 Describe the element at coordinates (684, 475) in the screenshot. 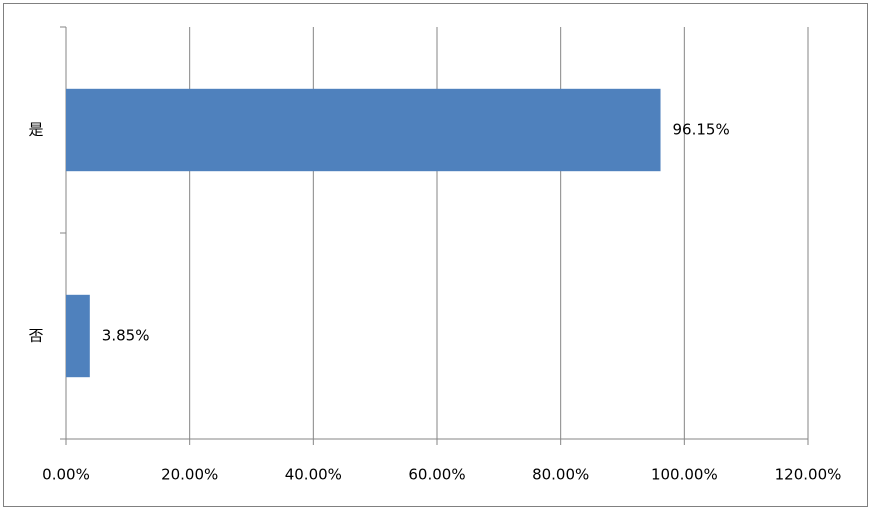

I see `x-tick-label: 100.00%` at that location.